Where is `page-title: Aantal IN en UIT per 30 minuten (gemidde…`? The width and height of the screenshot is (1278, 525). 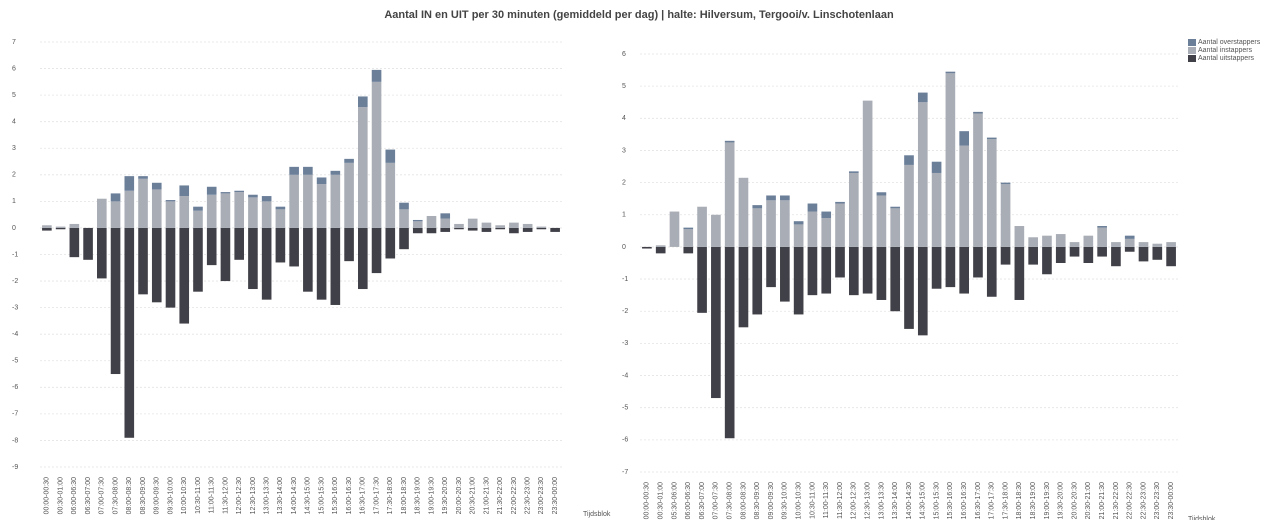 page-title: Aantal IN en UIT per 30 minuten (gemidde… is located at coordinates (639, 15).